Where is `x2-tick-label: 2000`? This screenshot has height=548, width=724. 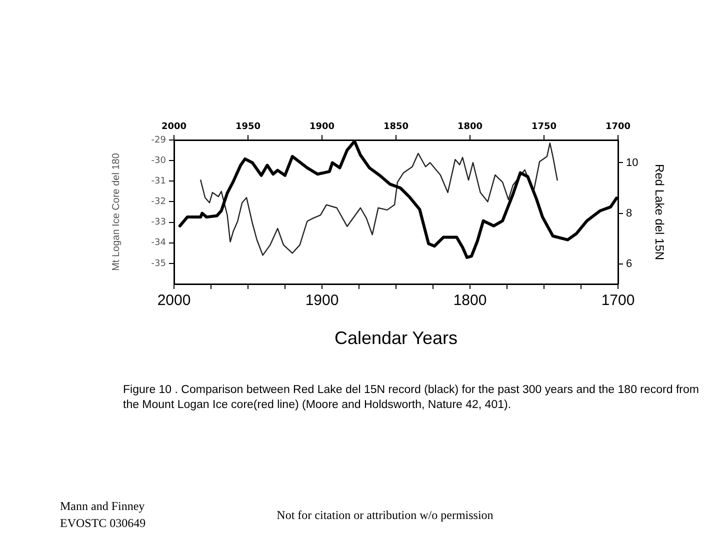
x2-tick-label: 2000 is located at coordinates (174, 127).